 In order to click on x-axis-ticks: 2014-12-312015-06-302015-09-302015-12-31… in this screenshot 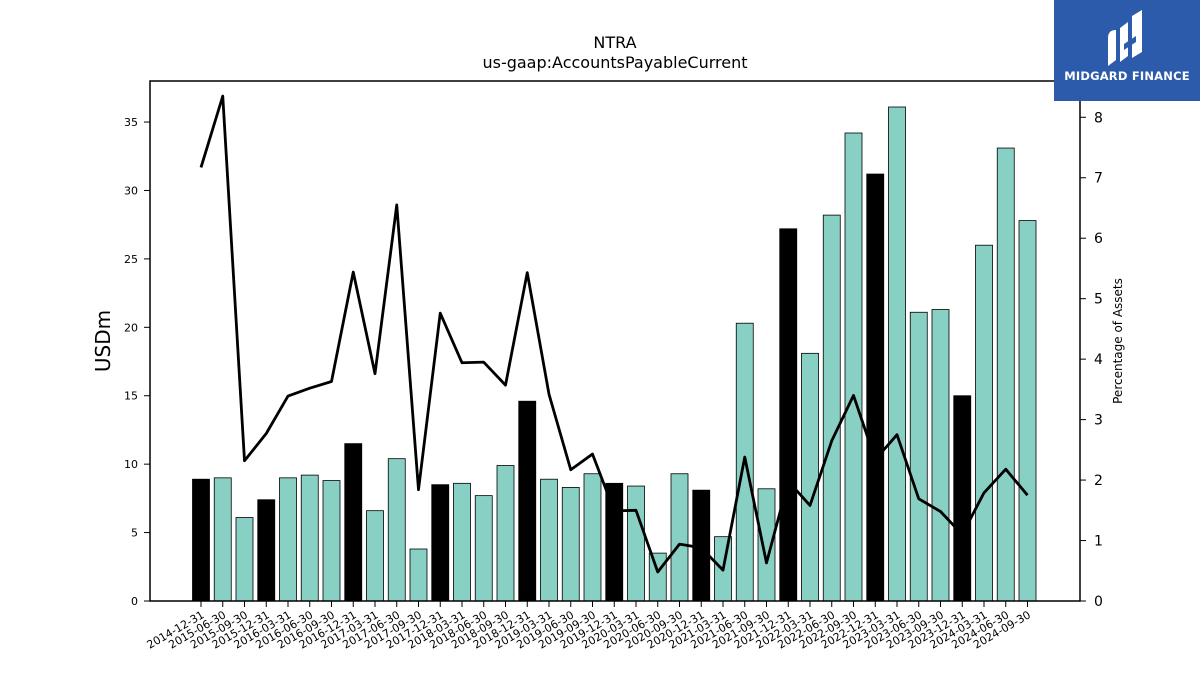, I will do `click(589, 626)`.